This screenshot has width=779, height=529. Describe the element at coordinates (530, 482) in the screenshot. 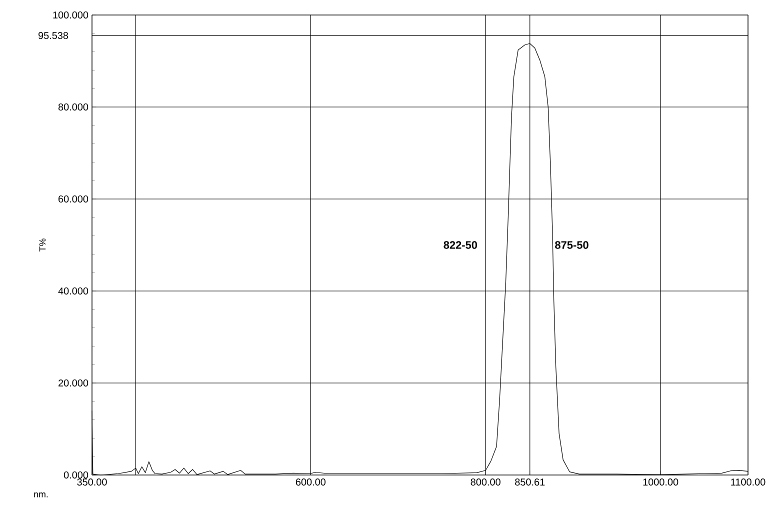

I see `x-tick-label: 850.61` at that location.